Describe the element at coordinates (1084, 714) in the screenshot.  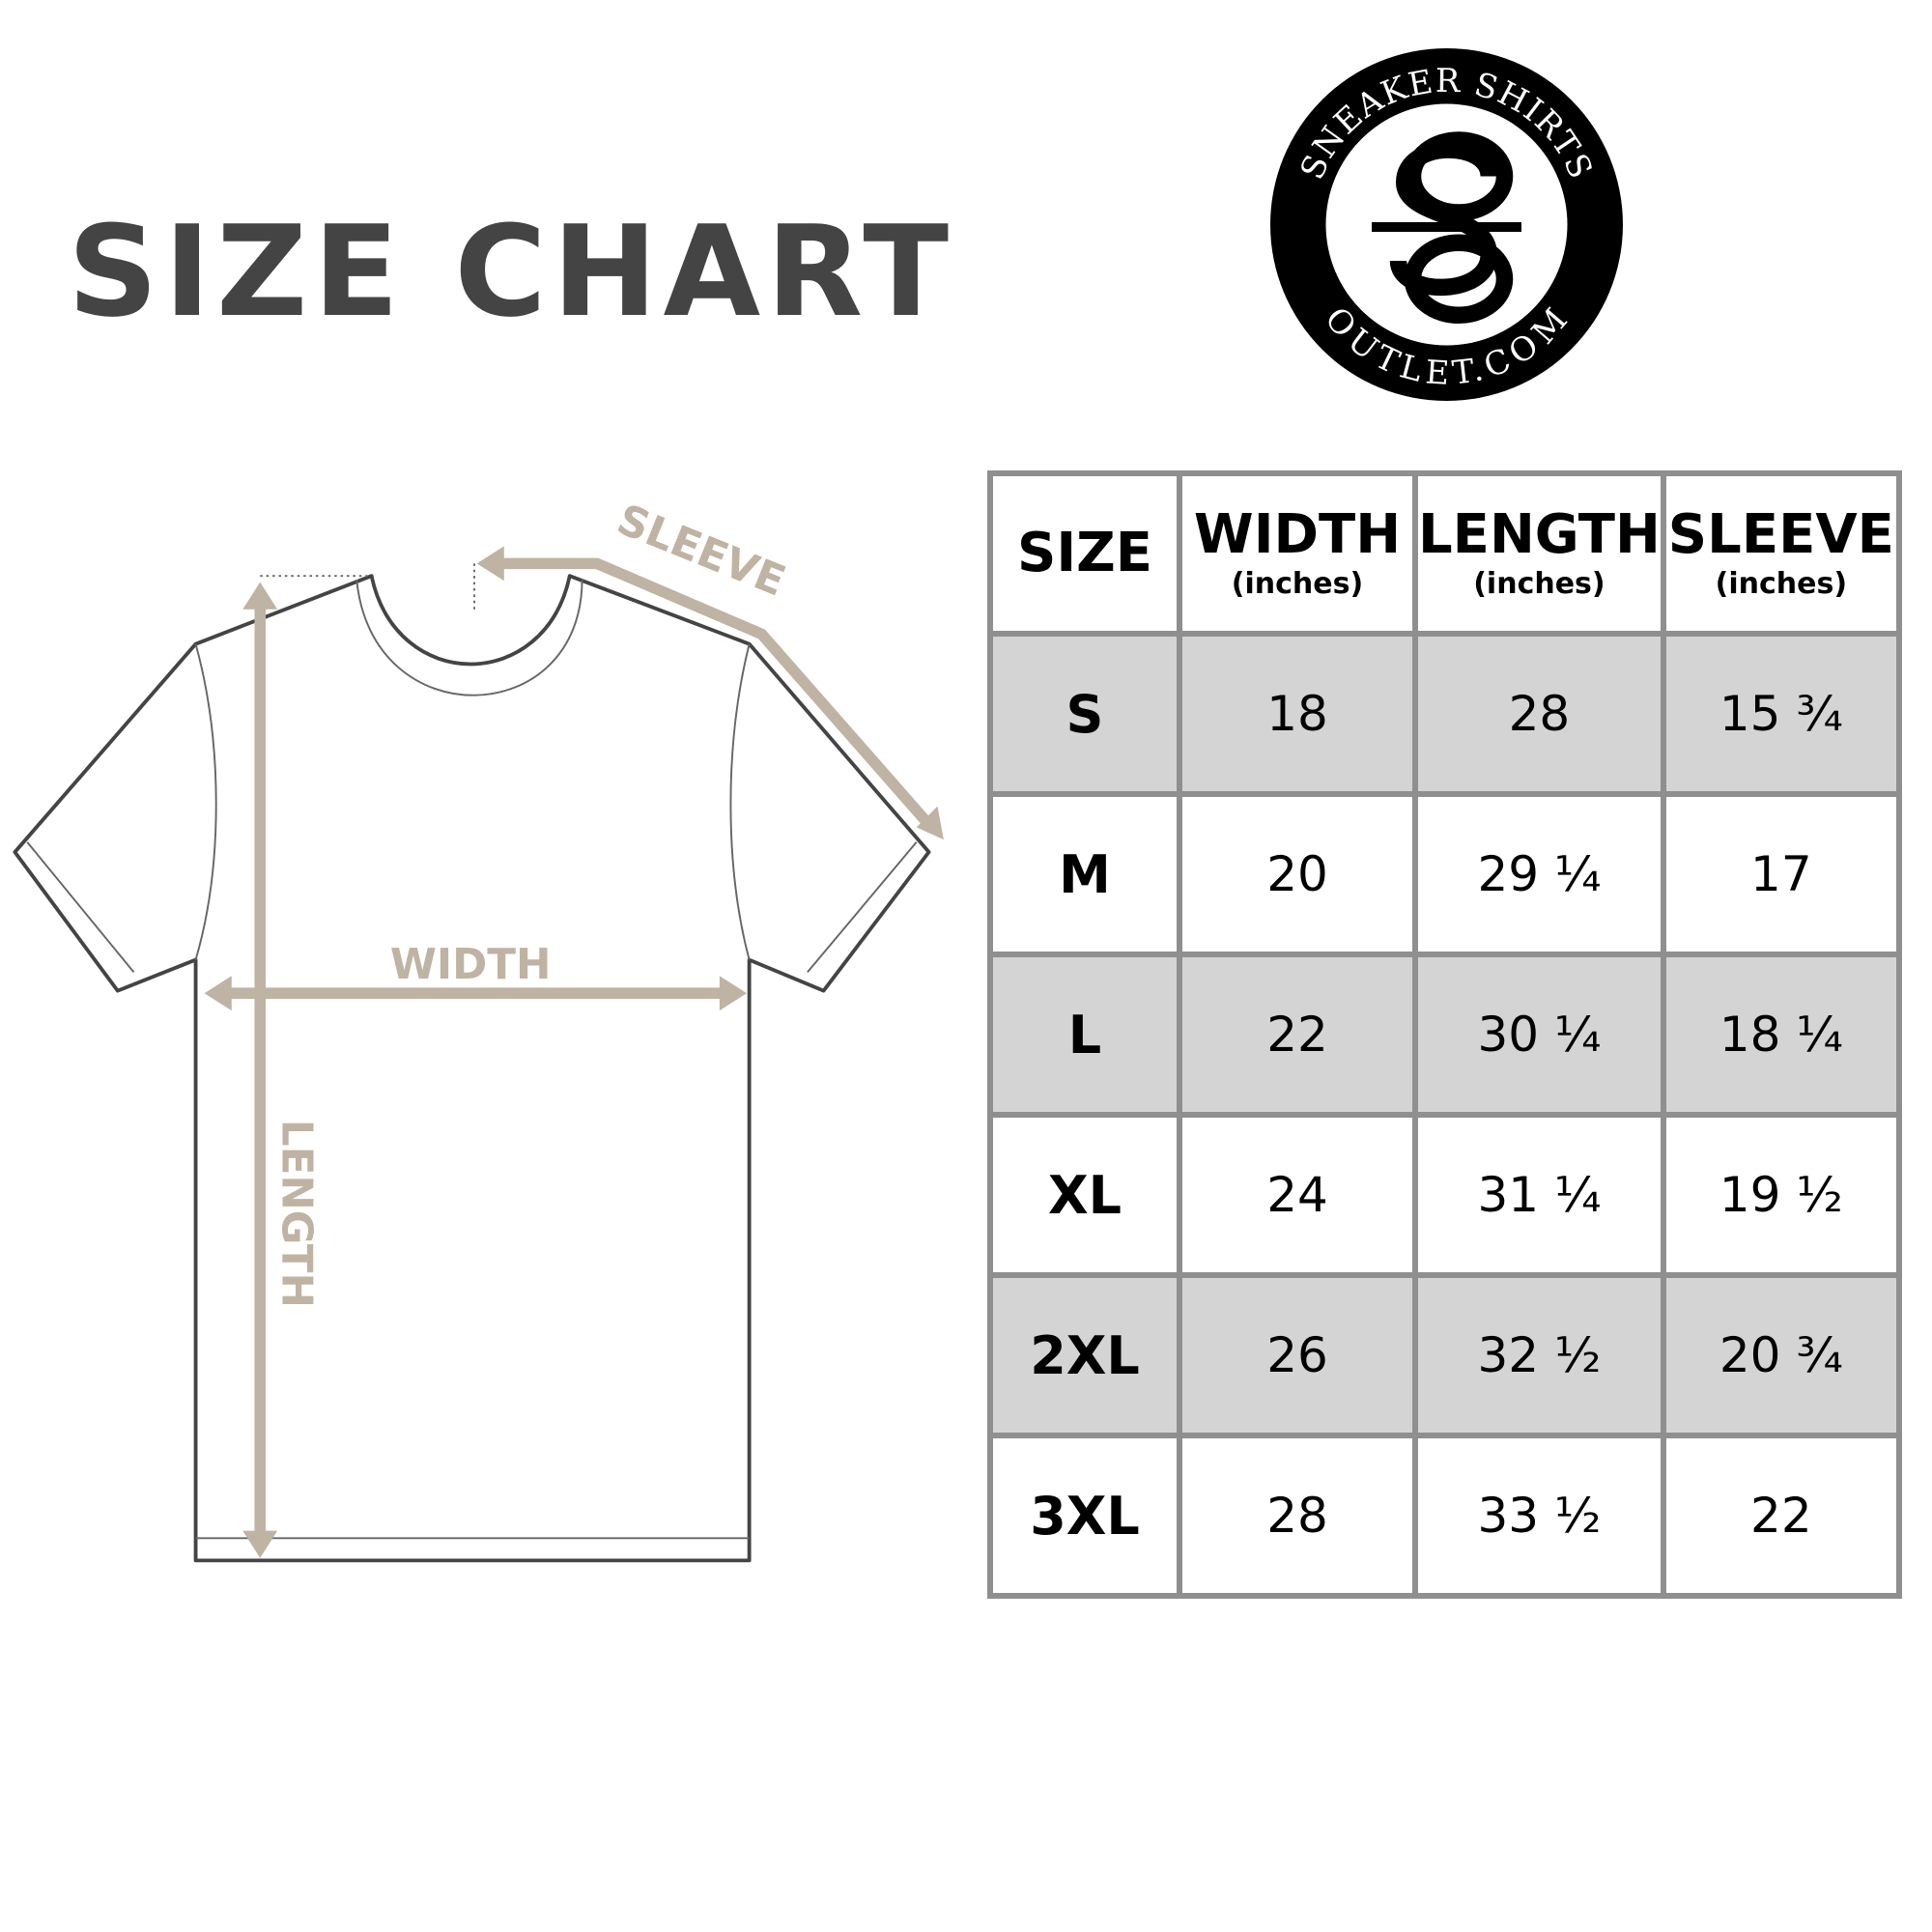
I see `size-cell: S` at that location.